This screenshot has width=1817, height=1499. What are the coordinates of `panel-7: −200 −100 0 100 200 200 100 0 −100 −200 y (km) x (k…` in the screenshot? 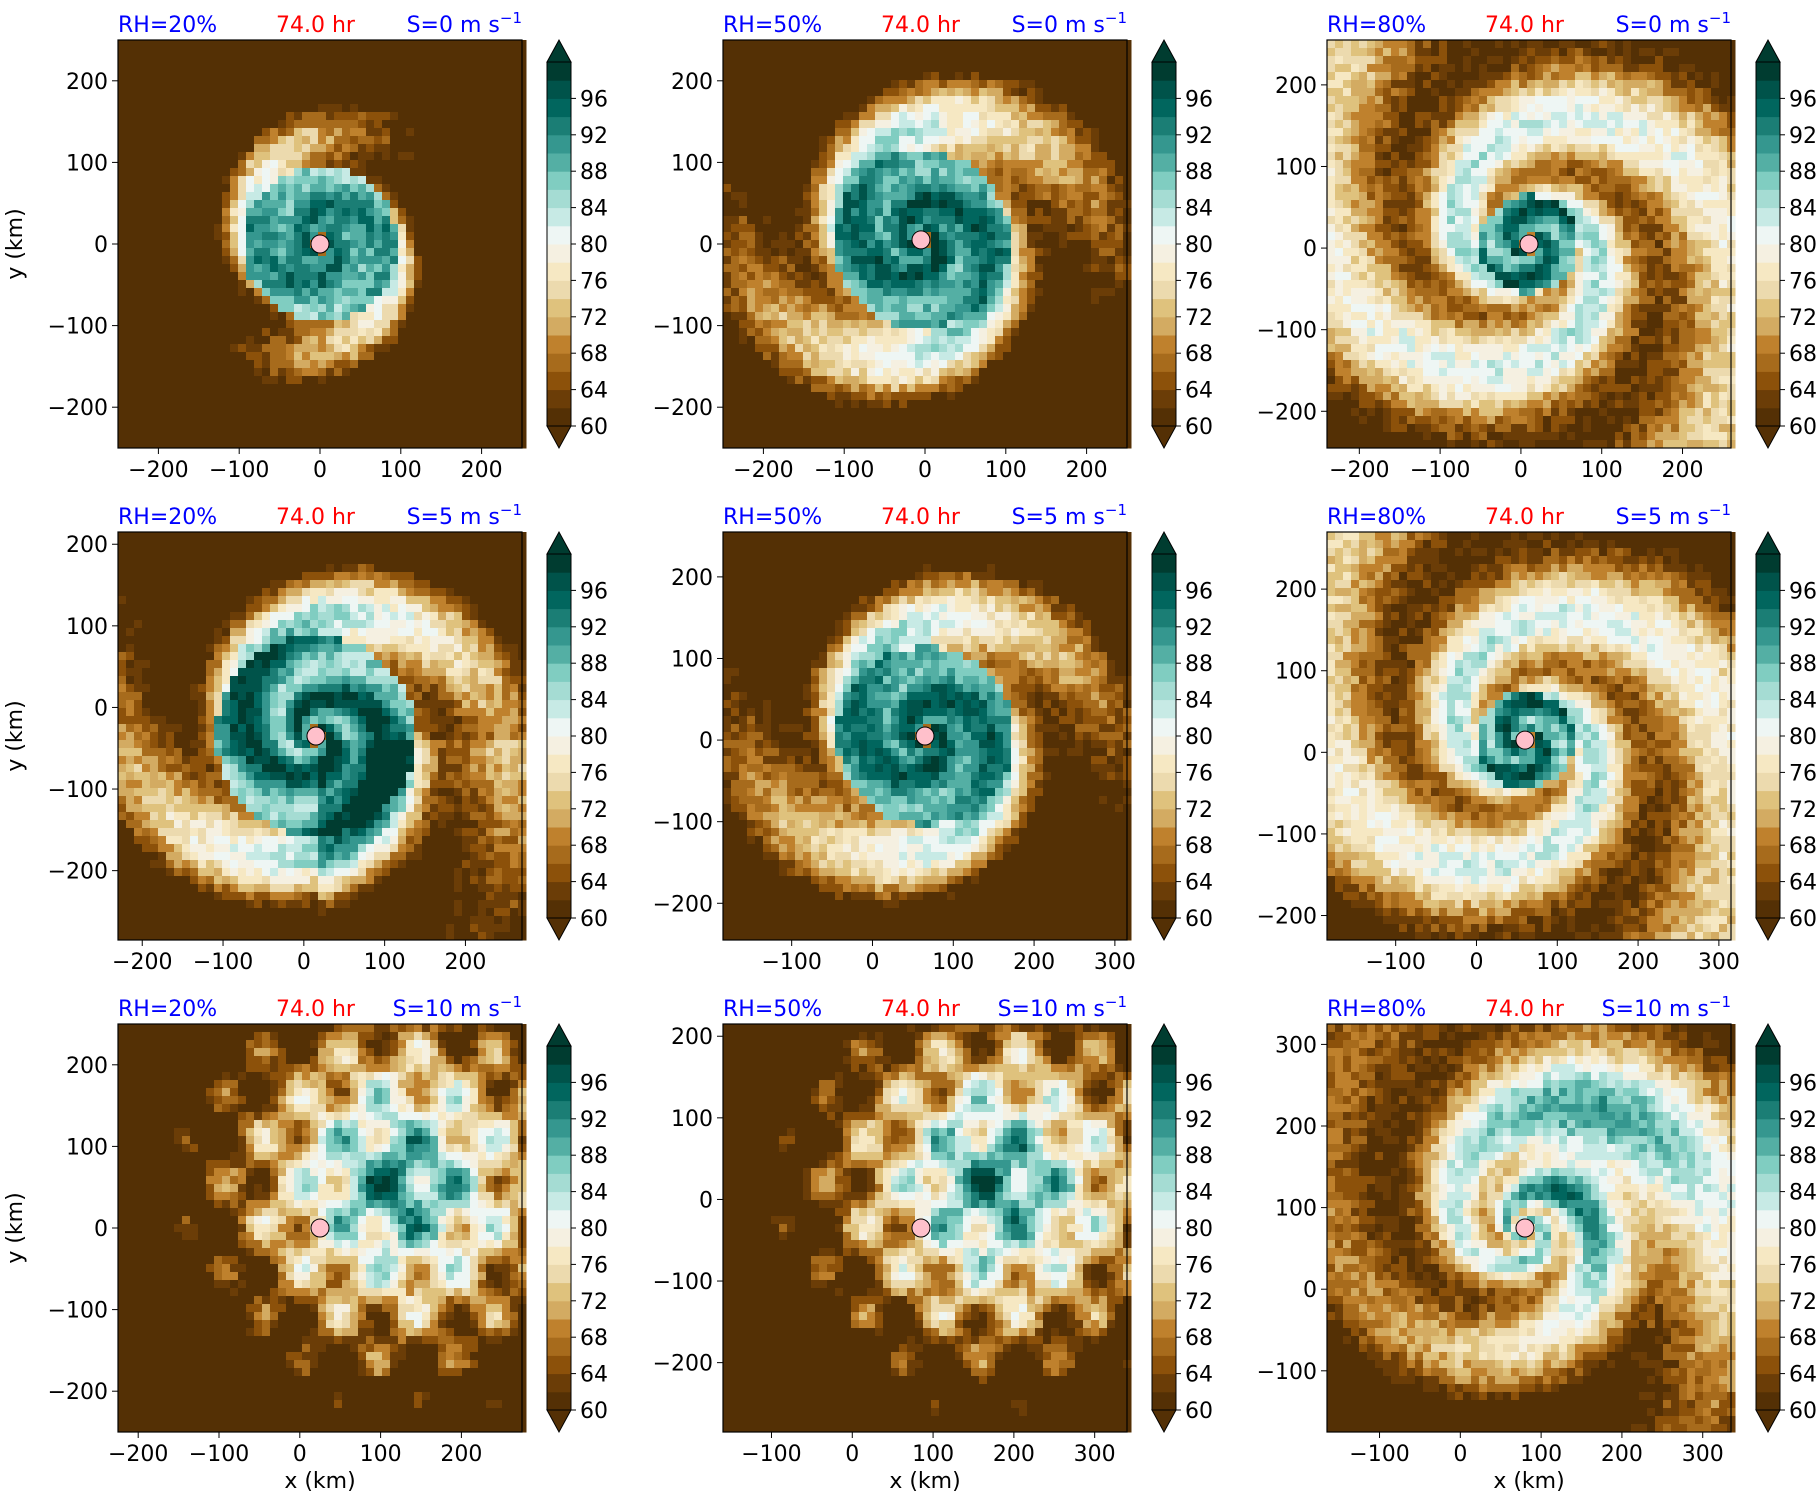 It's located at (305, 1243).